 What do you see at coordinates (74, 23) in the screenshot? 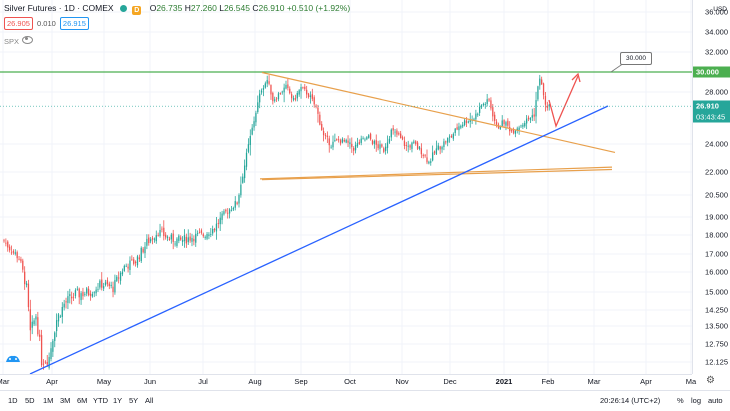
I see `buy-button: 26.915` at bounding box center [74, 23].